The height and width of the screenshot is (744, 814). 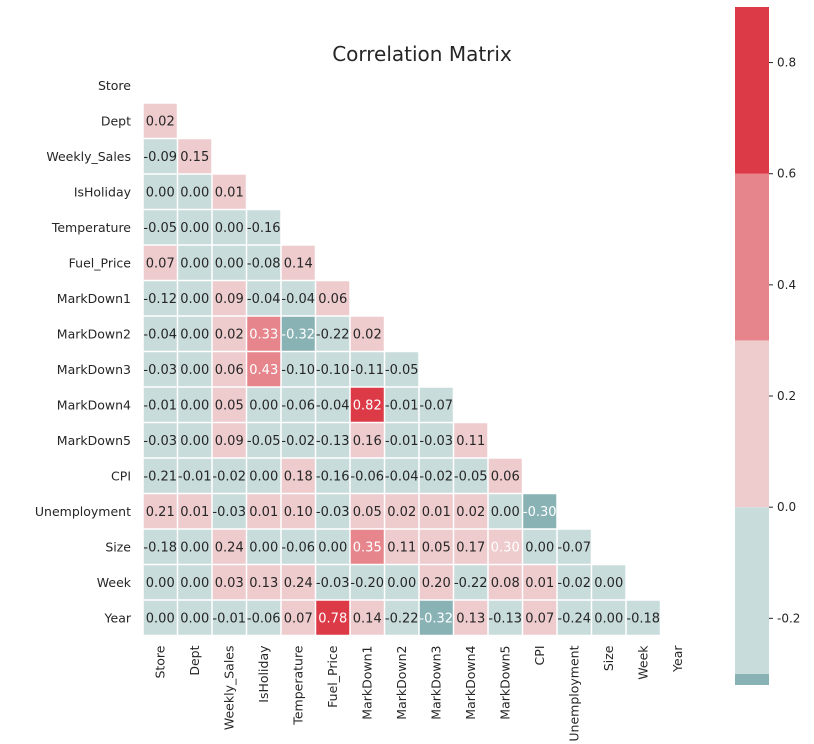 I want to click on colorbar-segment, so click(x=752, y=679).